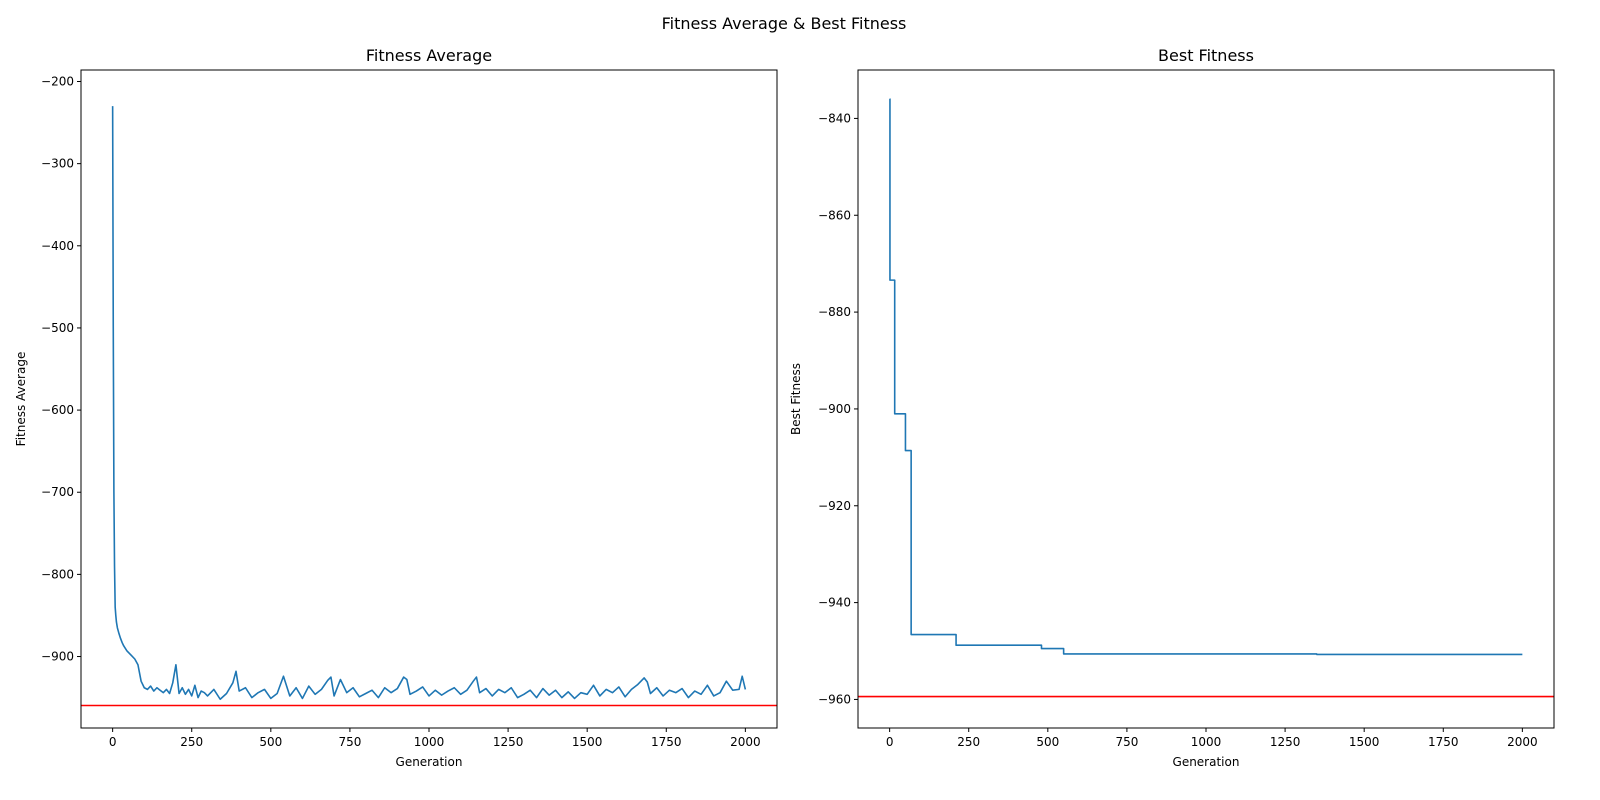  What do you see at coordinates (1285, 742) in the screenshot?
I see `best-fitness-xtick-label: 1250` at bounding box center [1285, 742].